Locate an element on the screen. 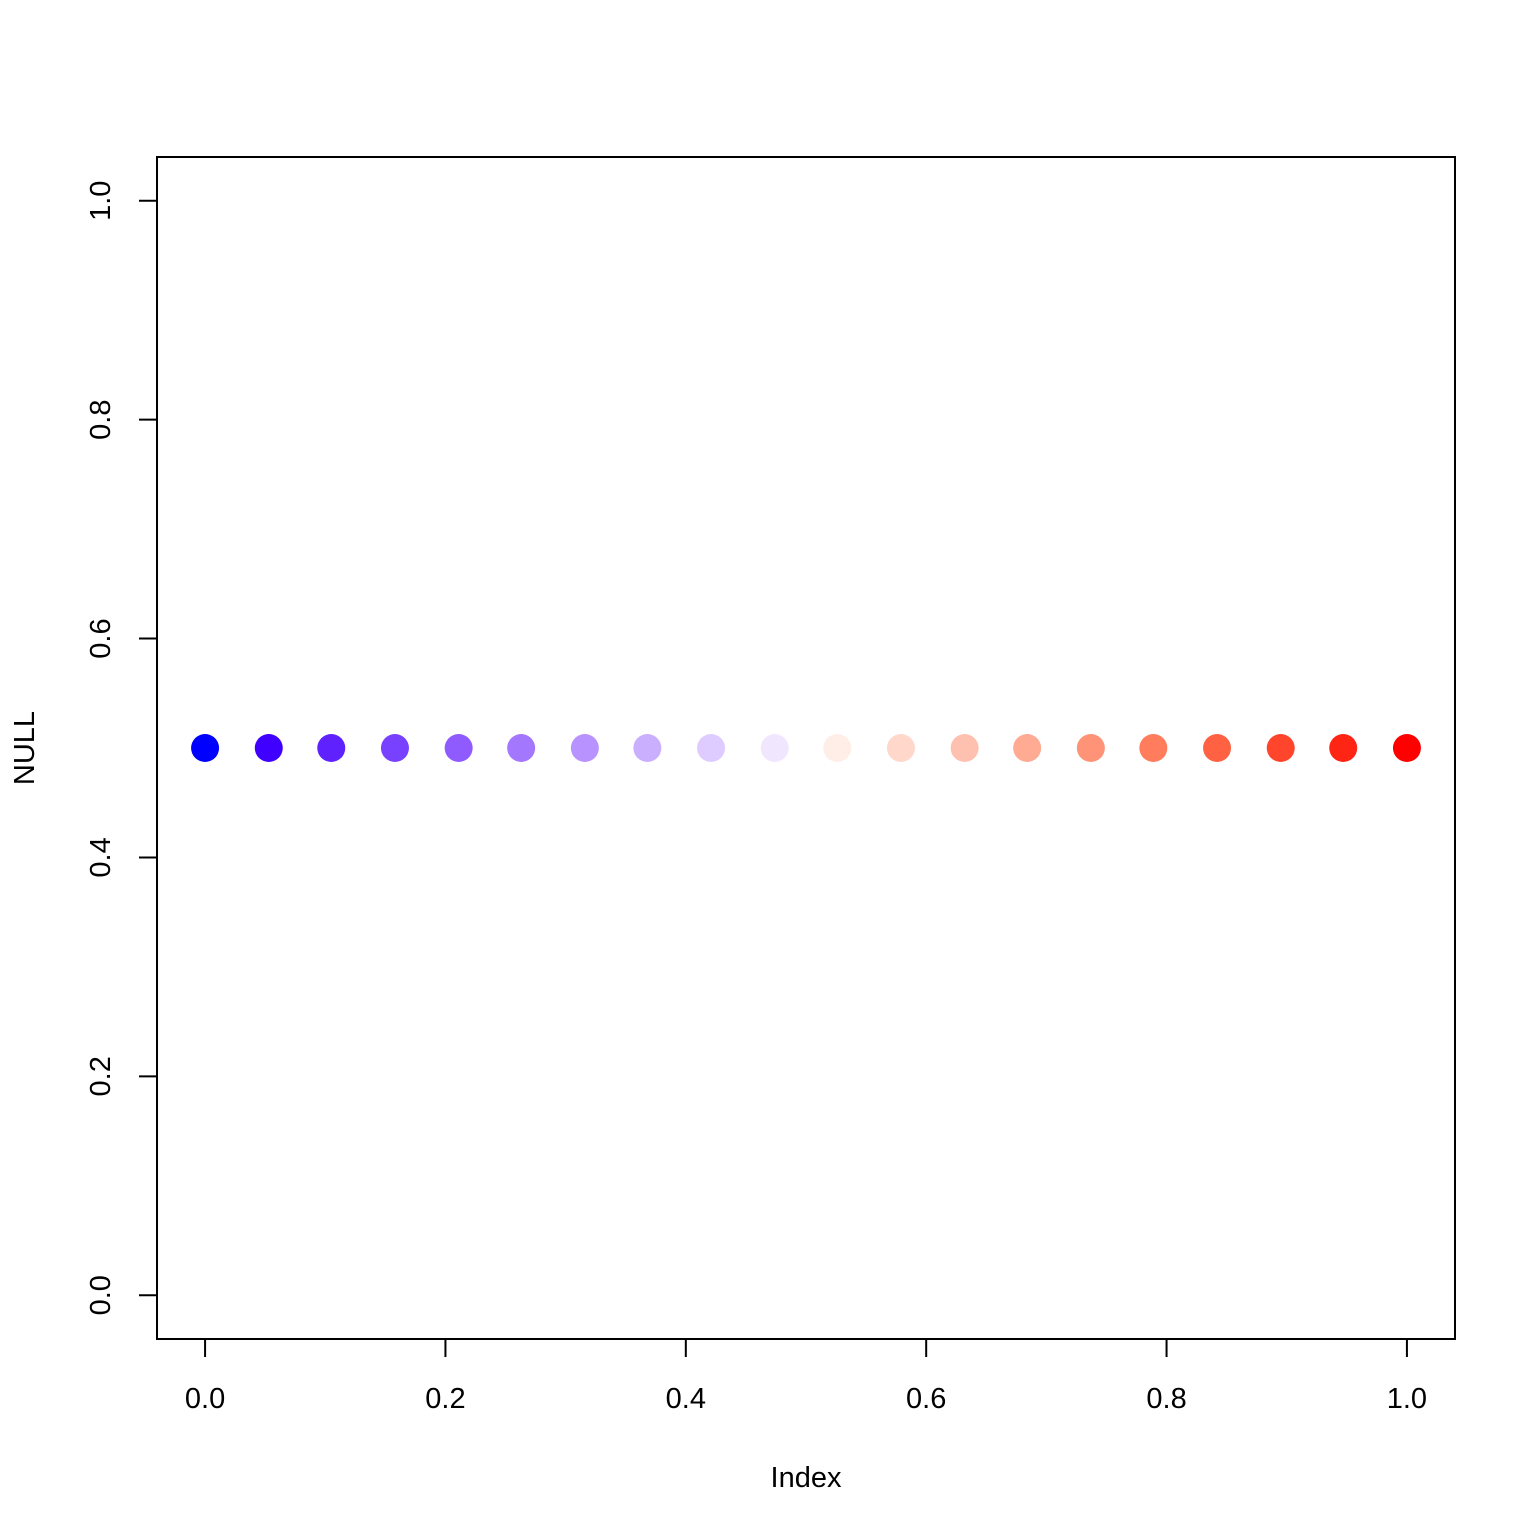 This screenshot has width=1536, height=1536. y-tick-label: 1.0 is located at coordinates (101, 201).